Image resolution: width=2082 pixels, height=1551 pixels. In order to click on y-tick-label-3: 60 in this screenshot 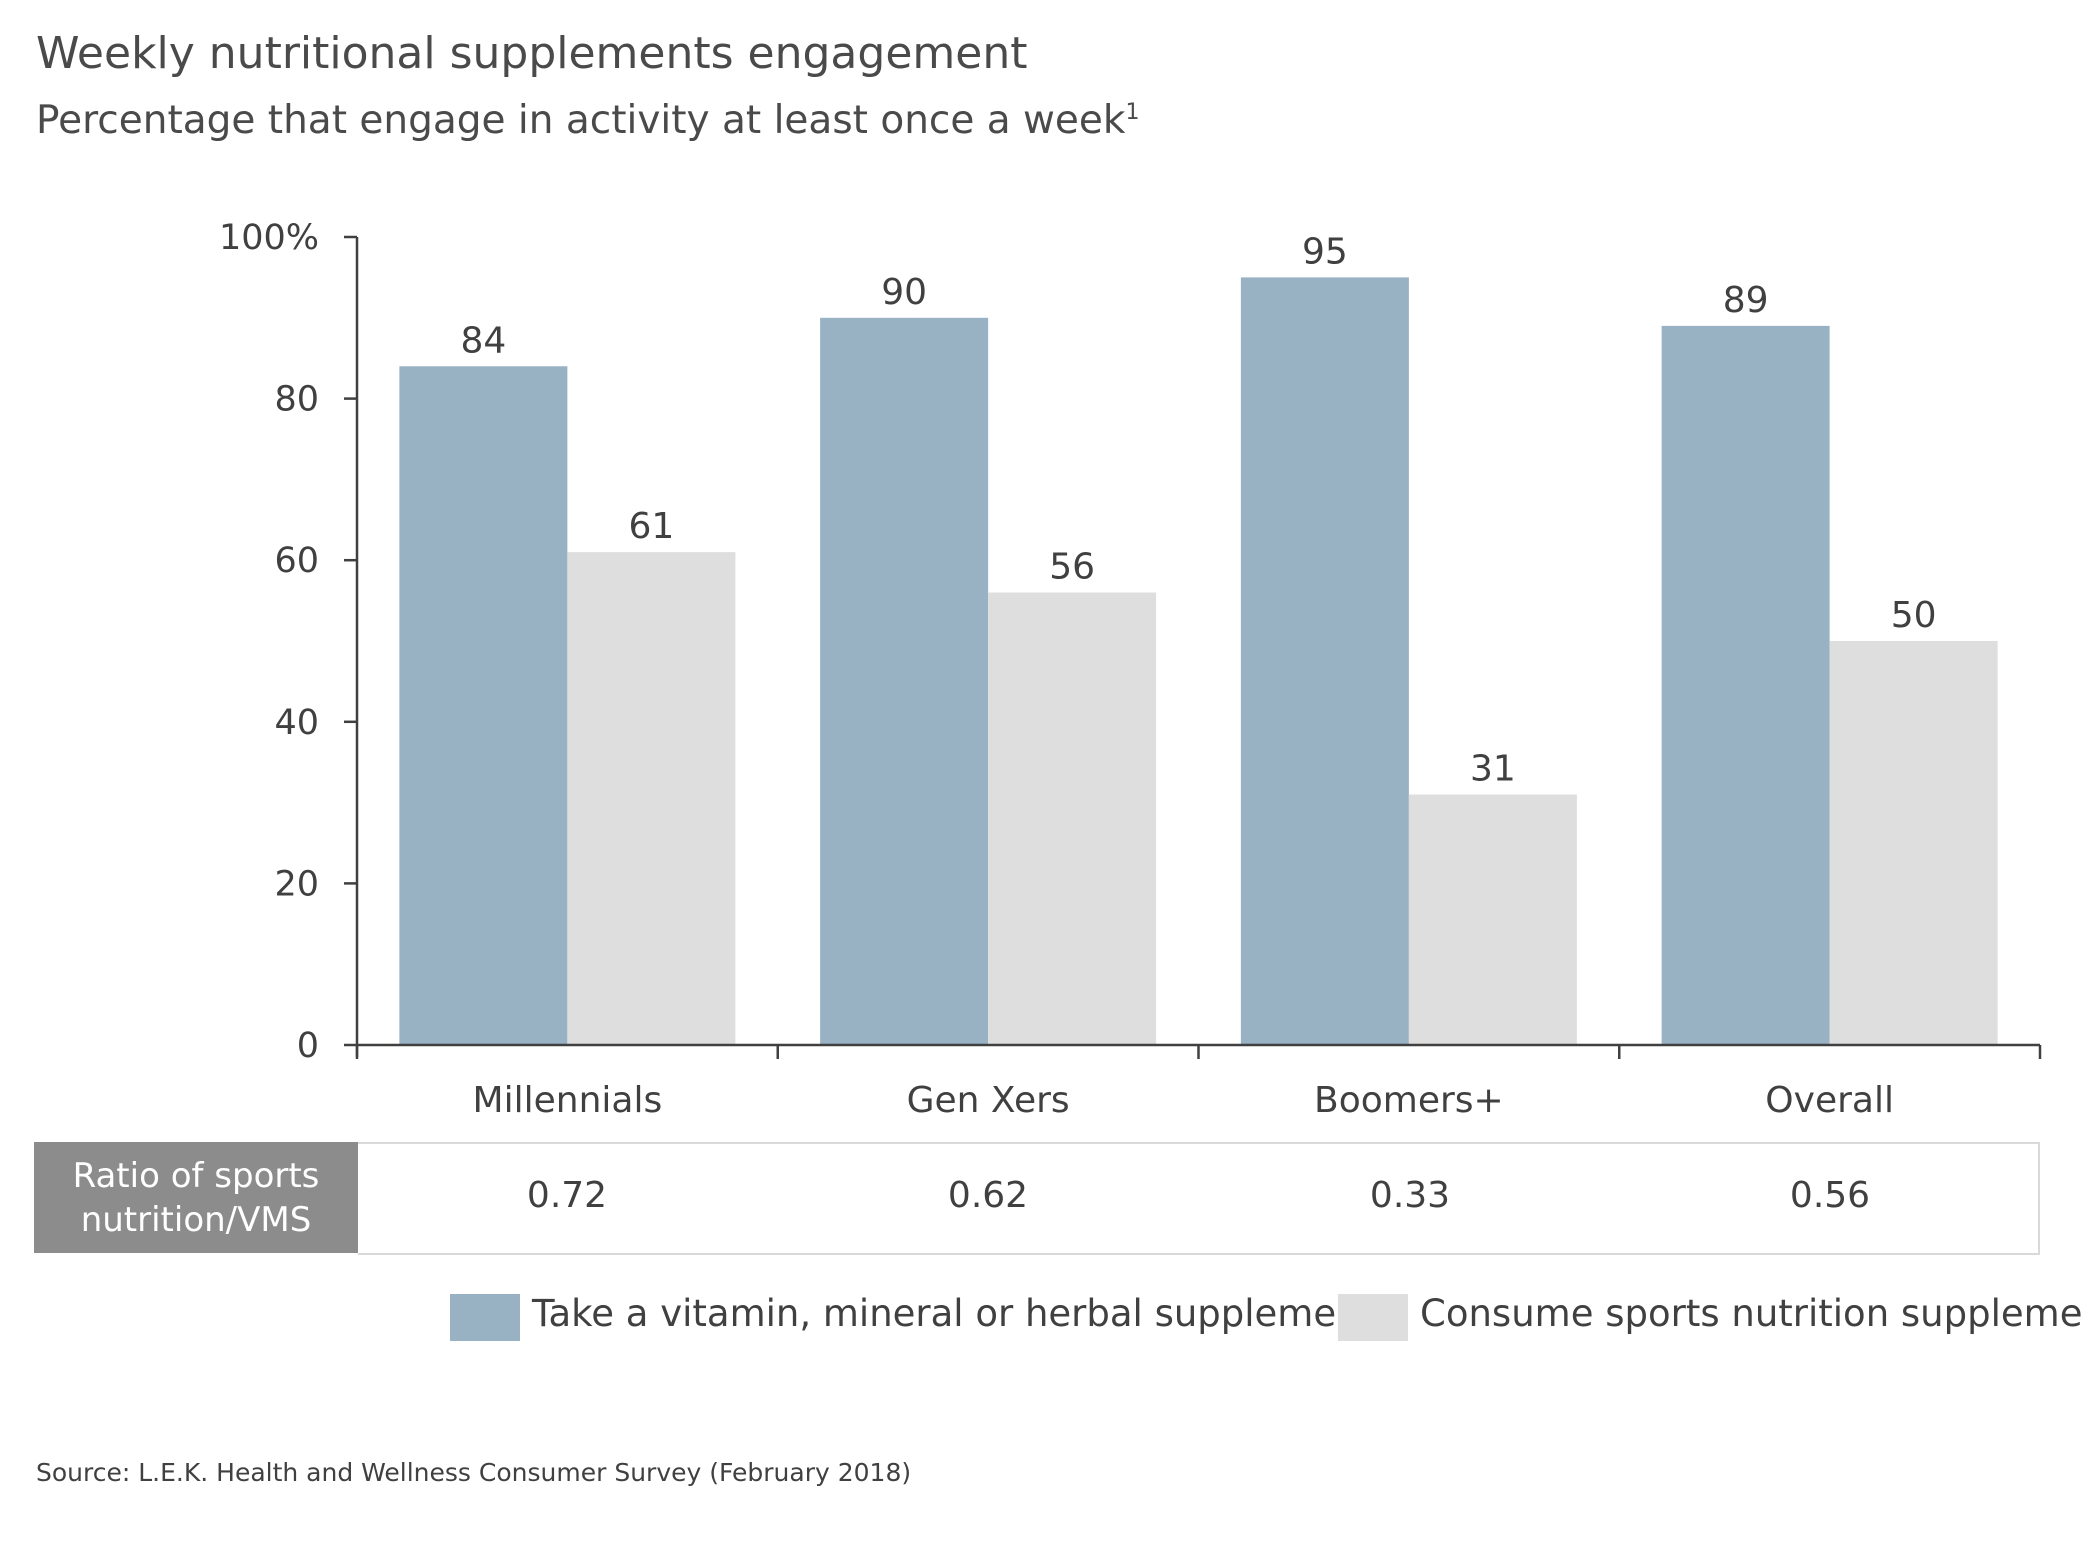, I will do `click(296, 561)`.